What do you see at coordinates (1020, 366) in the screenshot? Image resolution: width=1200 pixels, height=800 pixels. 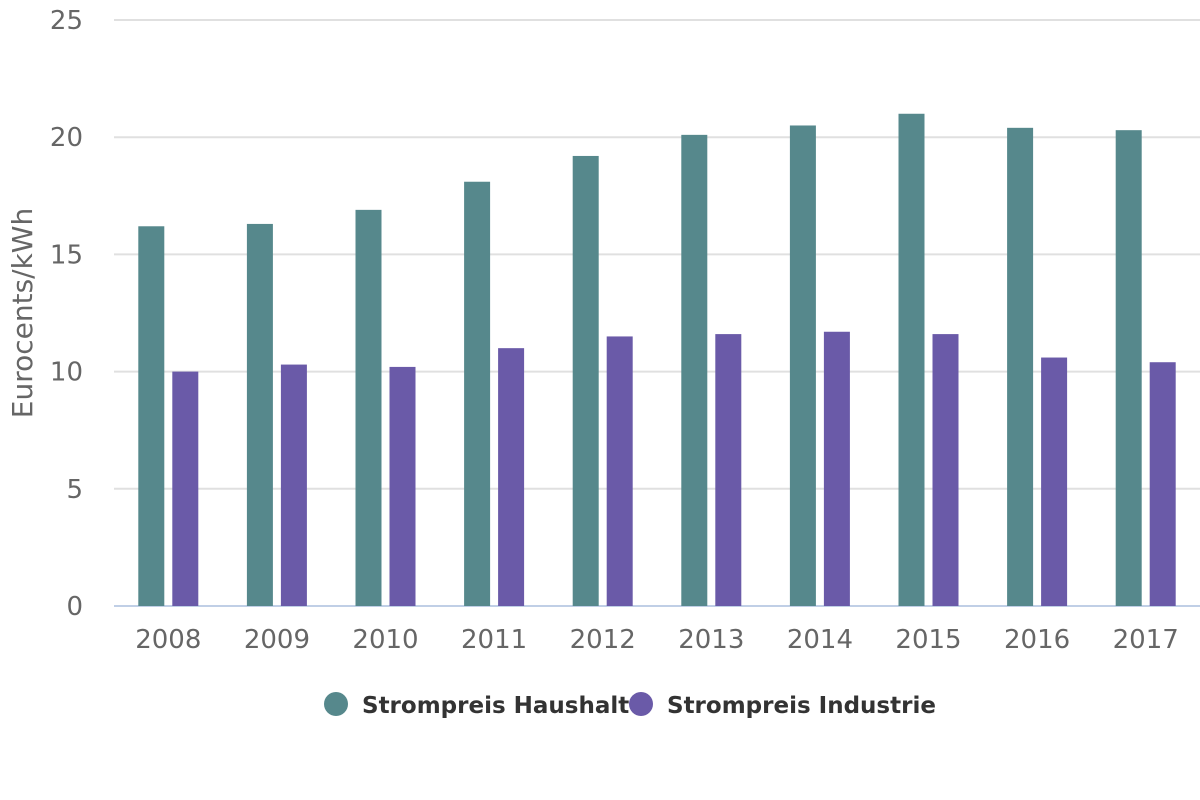 I see `bar-haushalte-2016` at bounding box center [1020, 366].